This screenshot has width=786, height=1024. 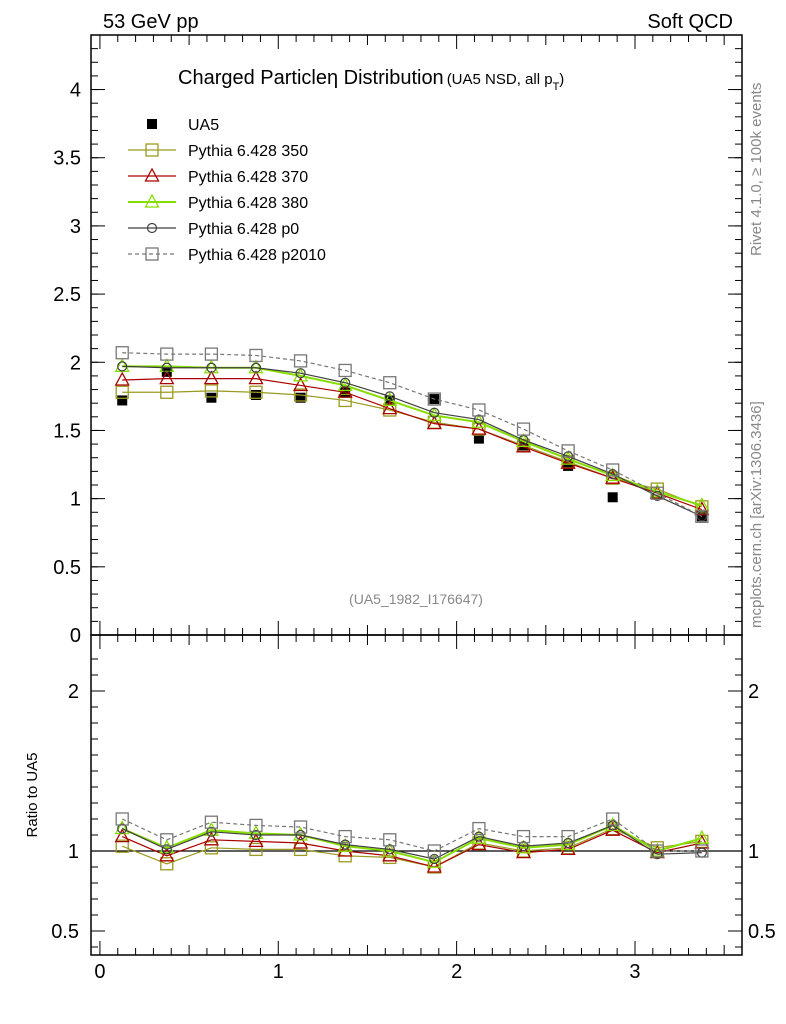 What do you see at coordinates (416, 599) in the screenshot?
I see `analysis-id: (UA5_1982_I176647)` at bounding box center [416, 599].